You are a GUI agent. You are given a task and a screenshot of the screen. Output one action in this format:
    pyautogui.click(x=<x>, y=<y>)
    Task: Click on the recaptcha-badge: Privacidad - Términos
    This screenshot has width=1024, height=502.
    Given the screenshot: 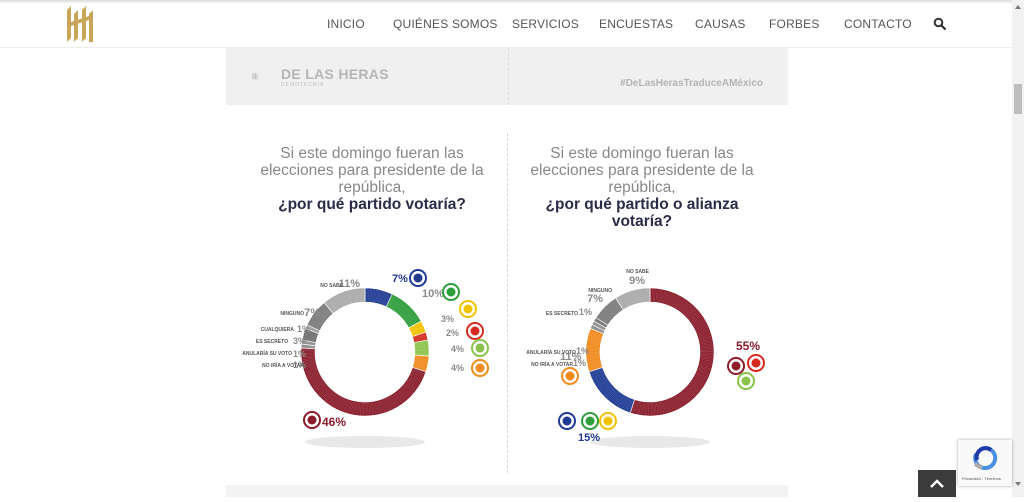 What is the action you would take?
    pyautogui.click(x=985, y=463)
    